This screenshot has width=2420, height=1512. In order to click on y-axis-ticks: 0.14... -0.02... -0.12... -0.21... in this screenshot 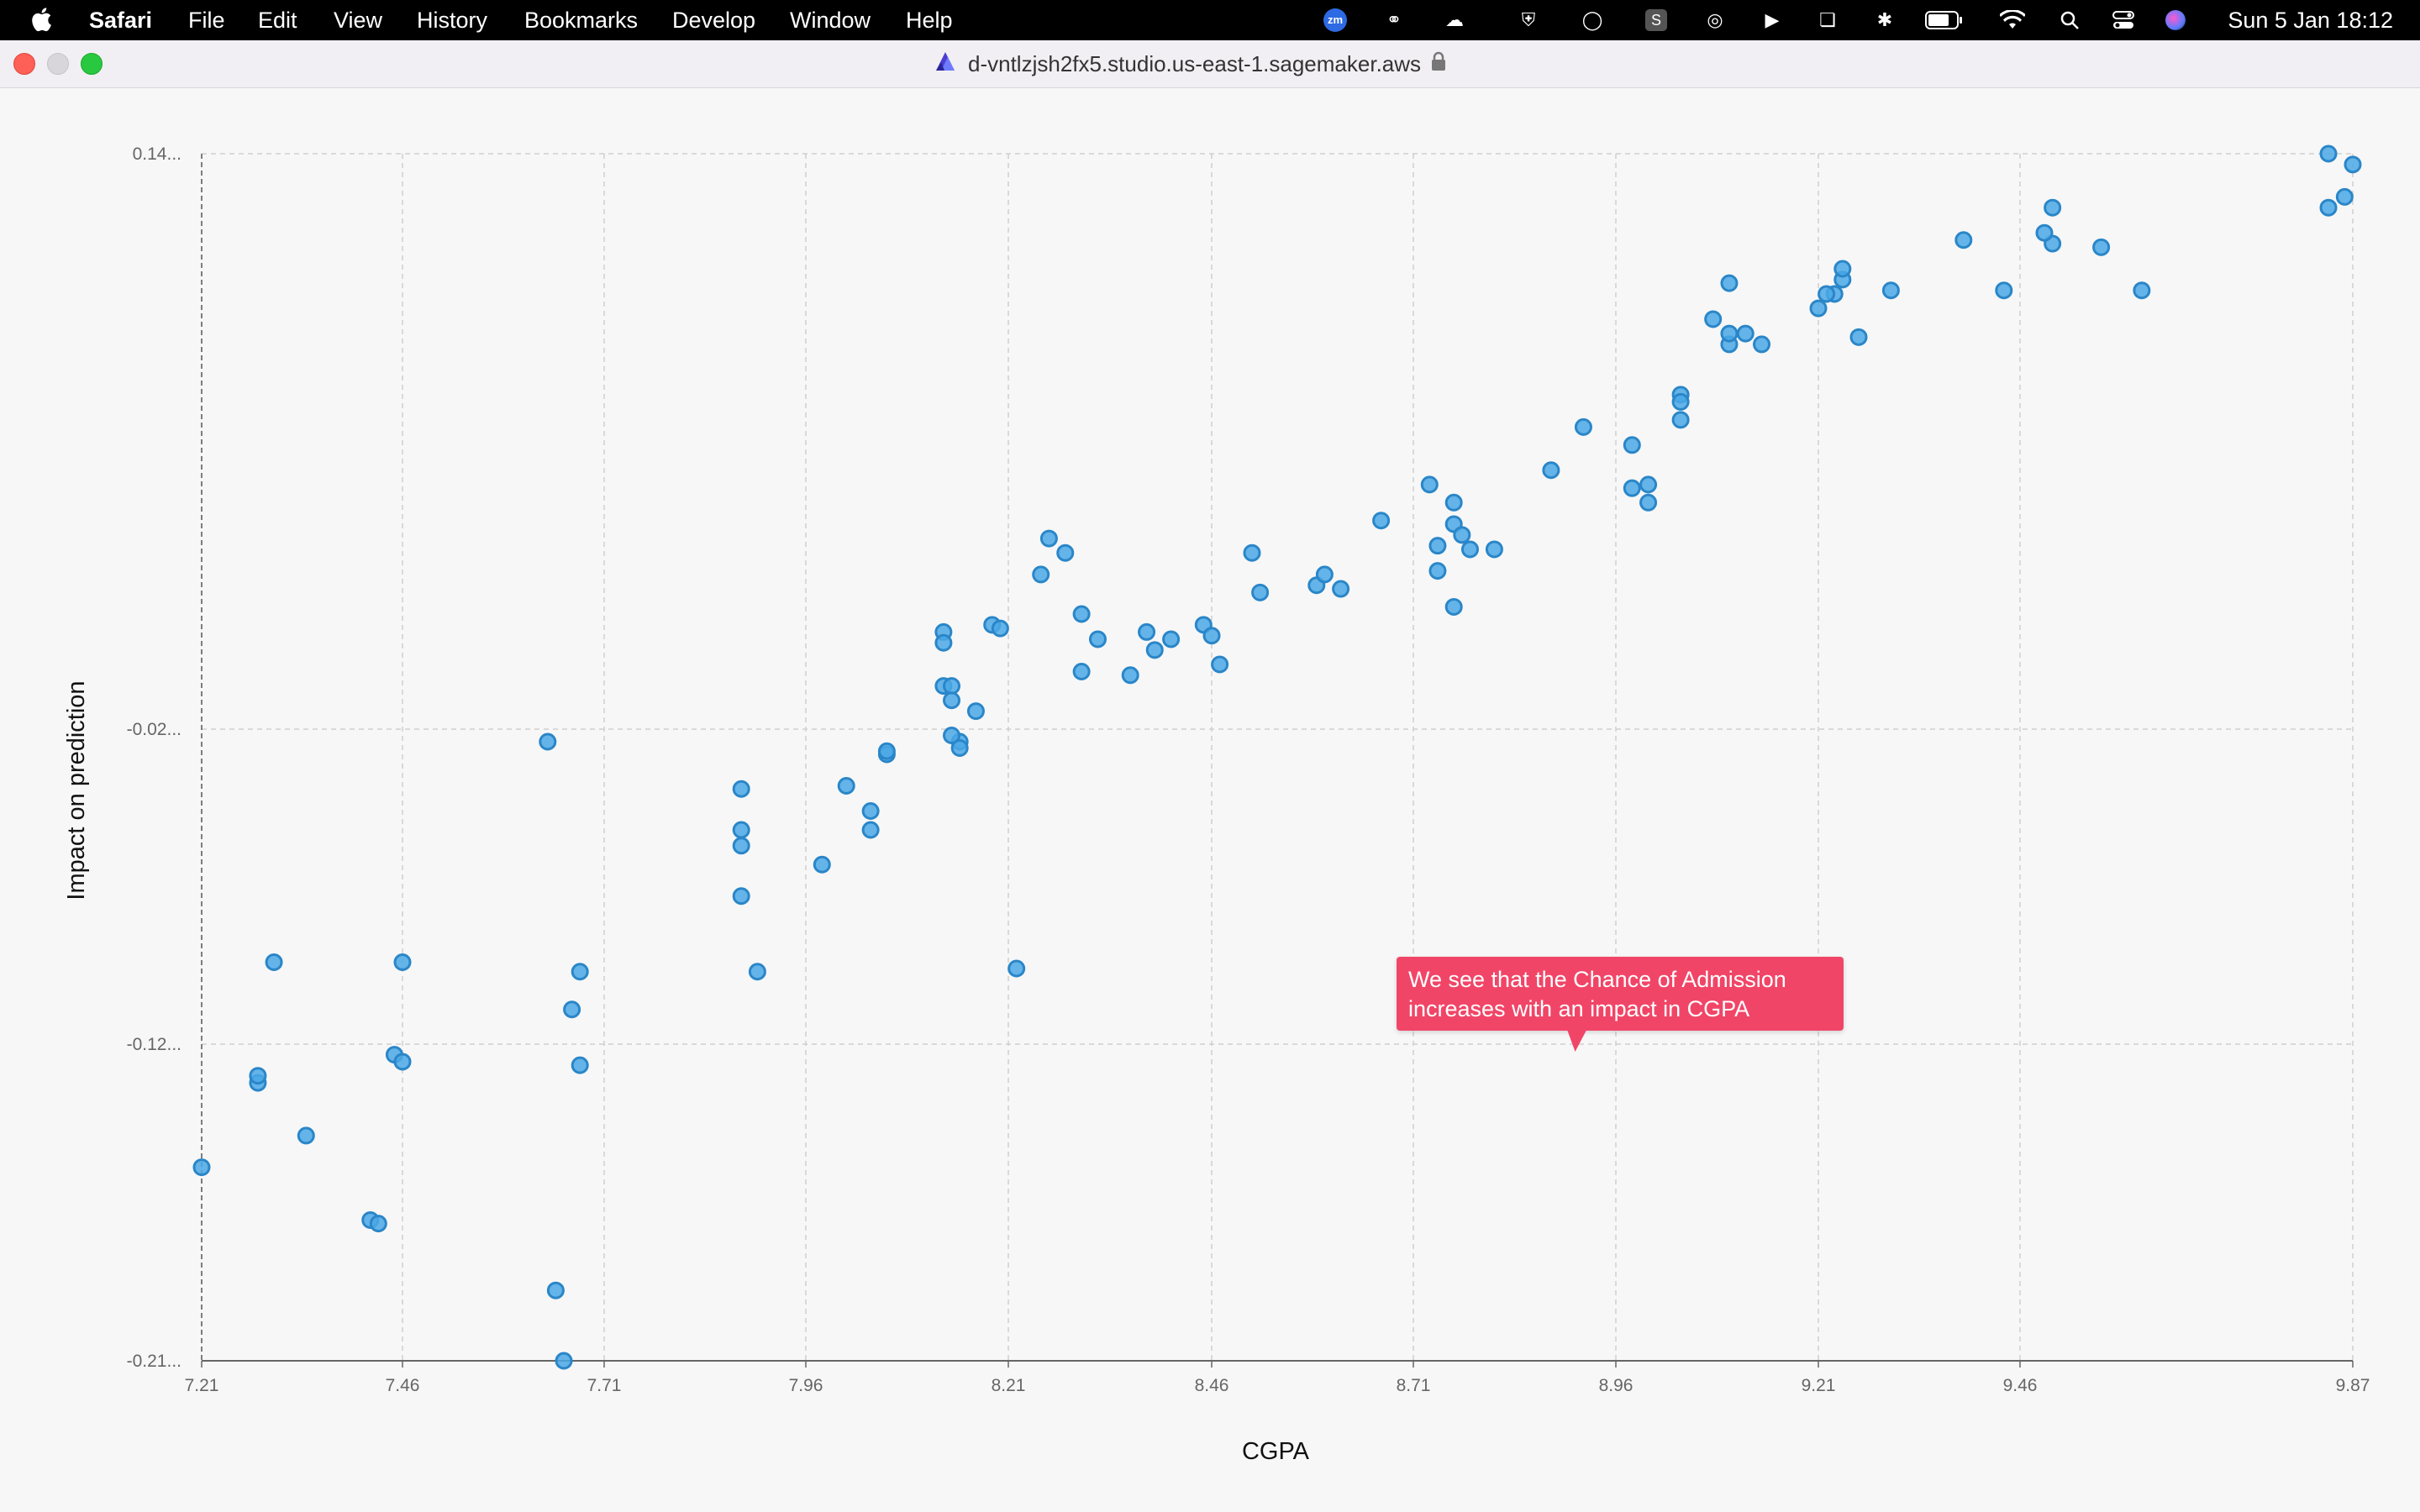, I will do `click(154, 757)`.